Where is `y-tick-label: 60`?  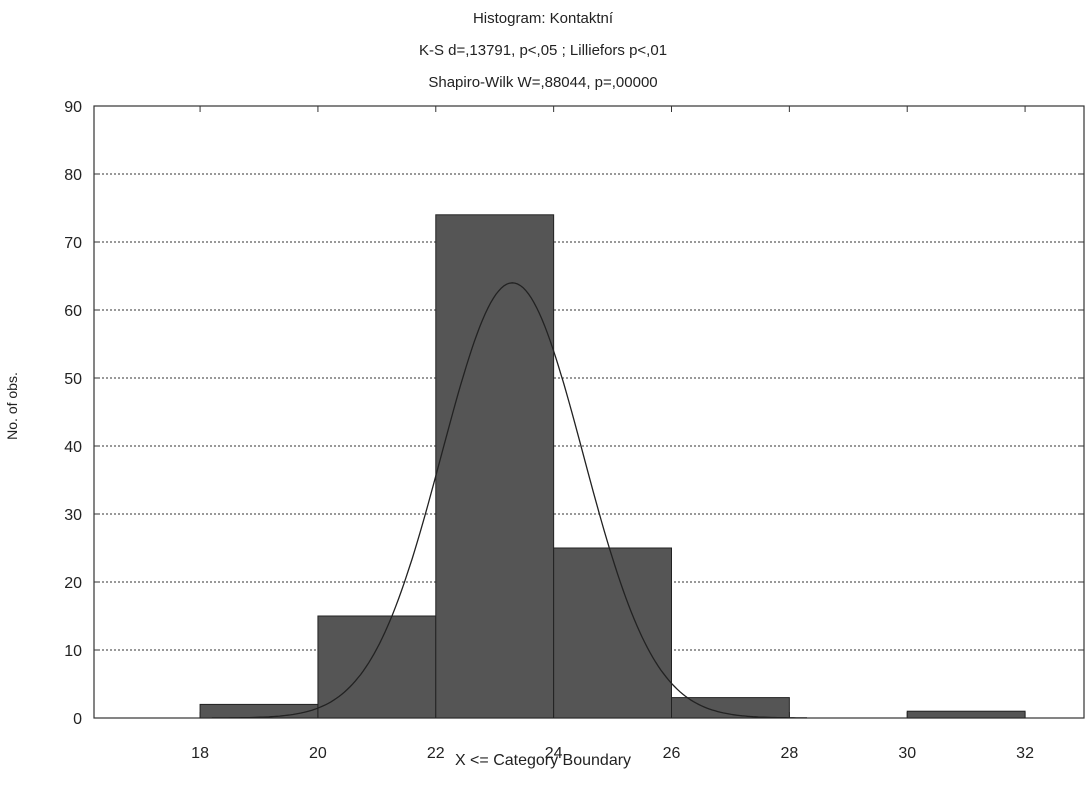 y-tick-label: 60 is located at coordinates (73, 311).